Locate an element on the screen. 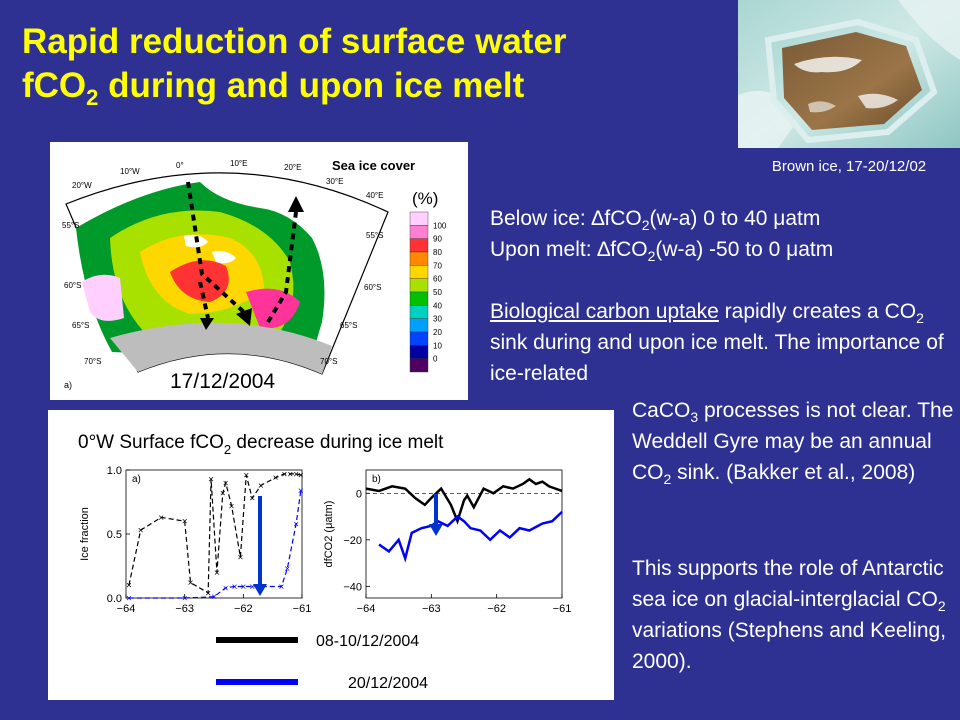  latitude-label: 70°S is located at coordinates (328, 361).